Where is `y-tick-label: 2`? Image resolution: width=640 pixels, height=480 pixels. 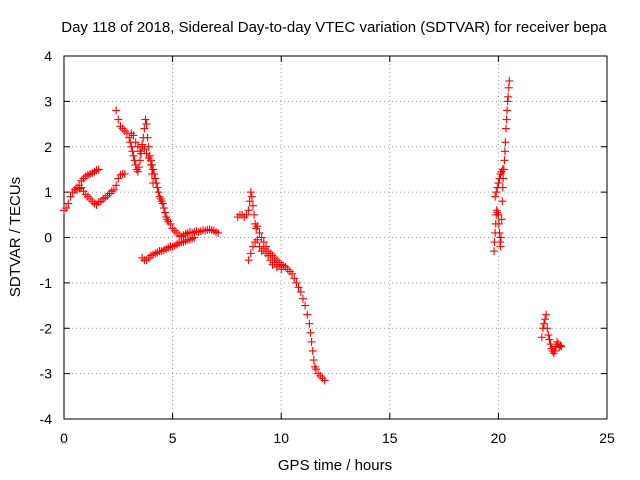 y-tick-label: 2 is located at coordinates (48, 147).